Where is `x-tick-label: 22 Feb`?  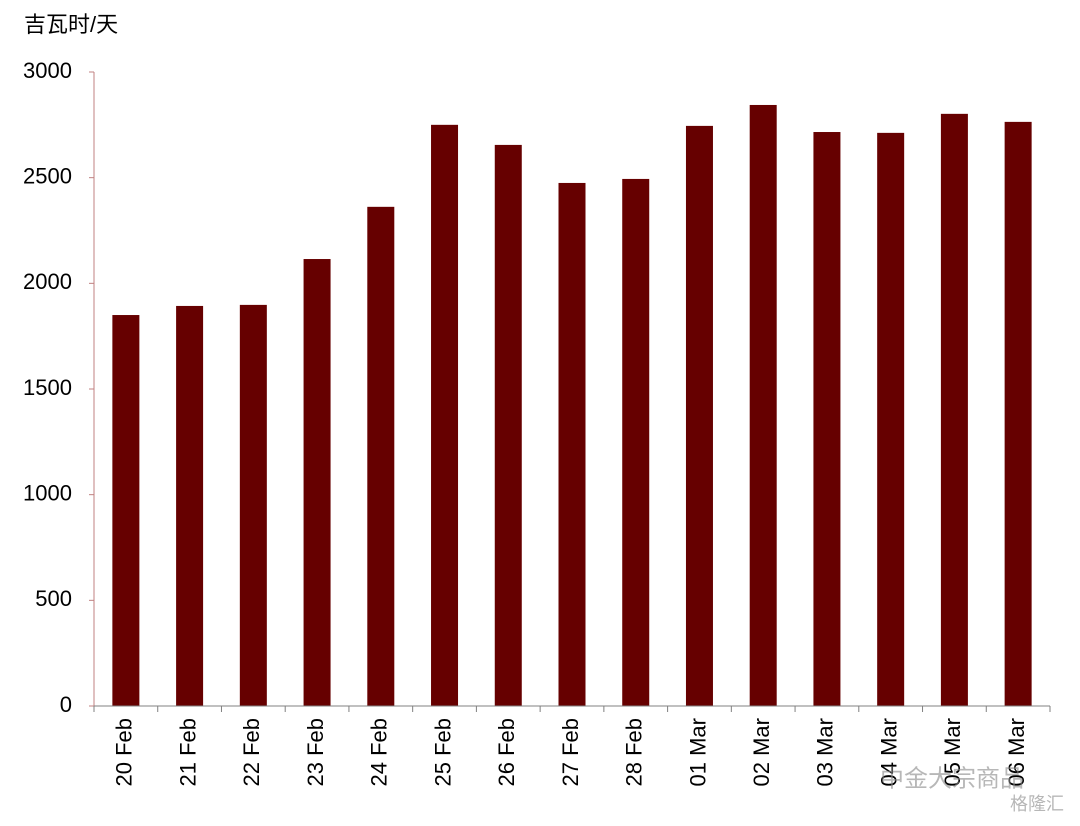
x-tick-label: 22 Feb is located at coordinates (251, 752).